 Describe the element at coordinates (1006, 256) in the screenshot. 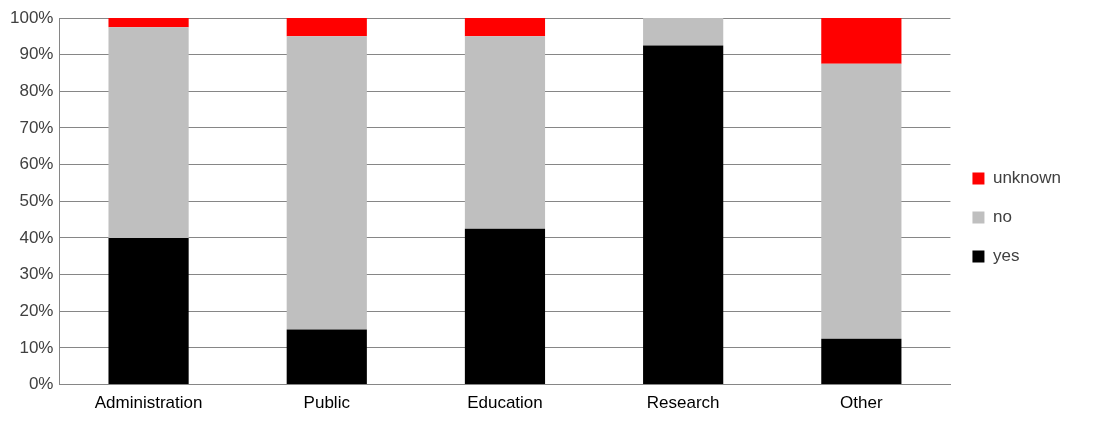

I see `legend-label: yes` at that location.